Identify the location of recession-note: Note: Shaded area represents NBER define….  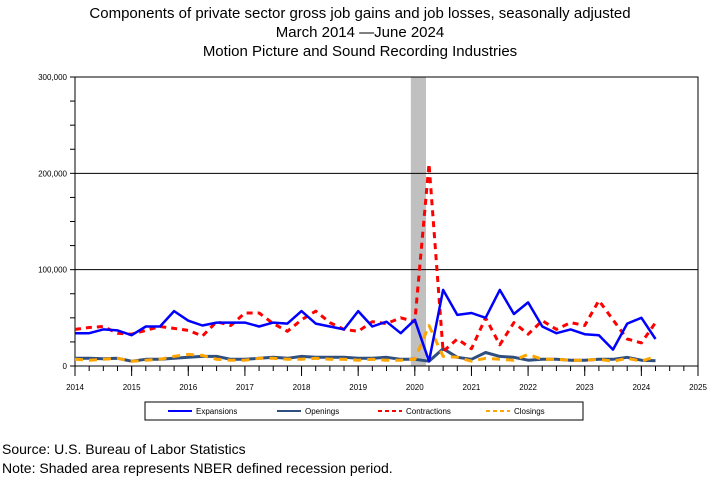
(197, 468).